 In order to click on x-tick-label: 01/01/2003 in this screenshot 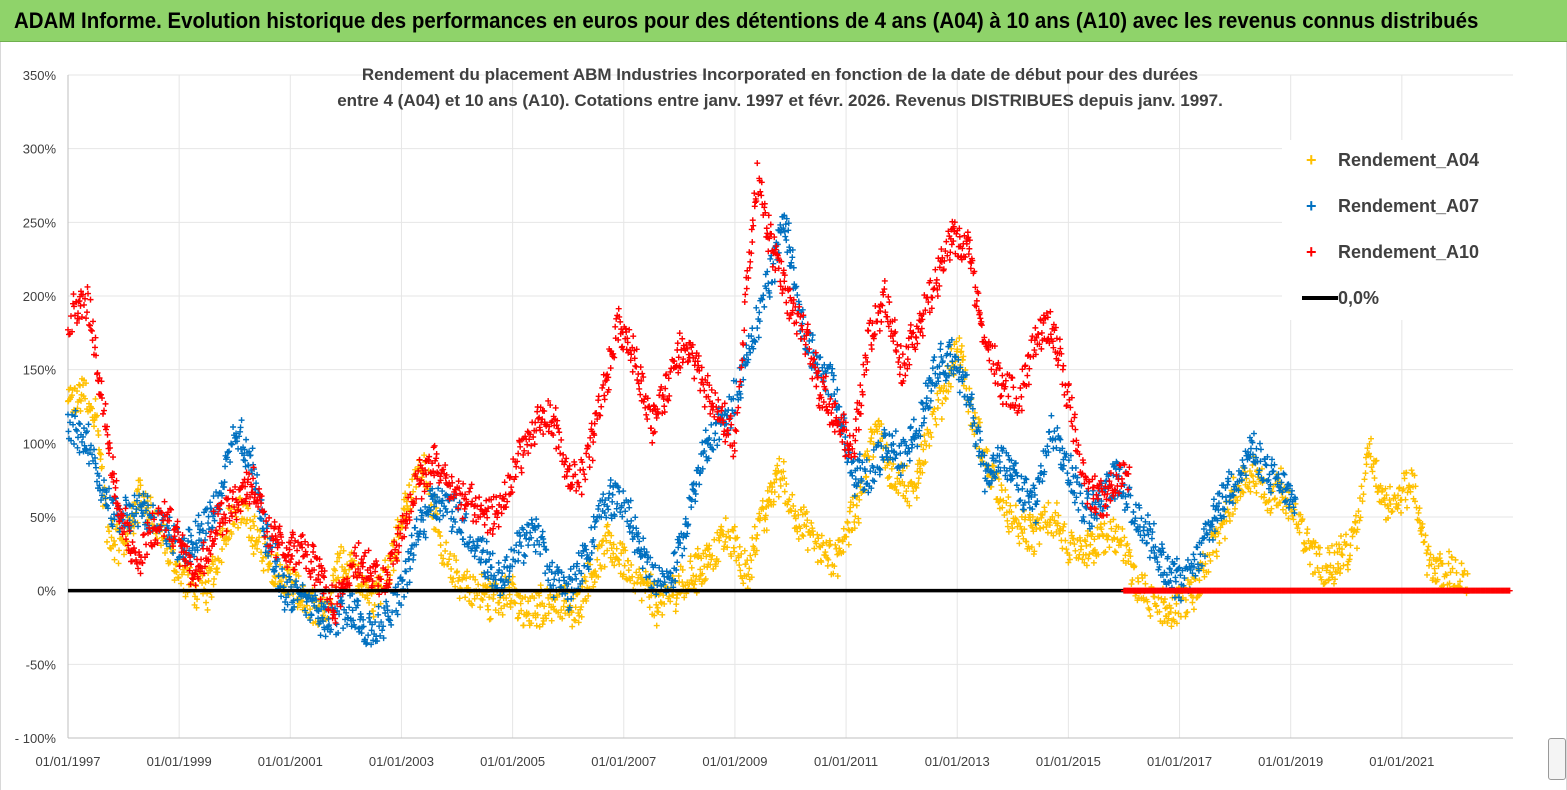, I will do `click(401, 761)`.